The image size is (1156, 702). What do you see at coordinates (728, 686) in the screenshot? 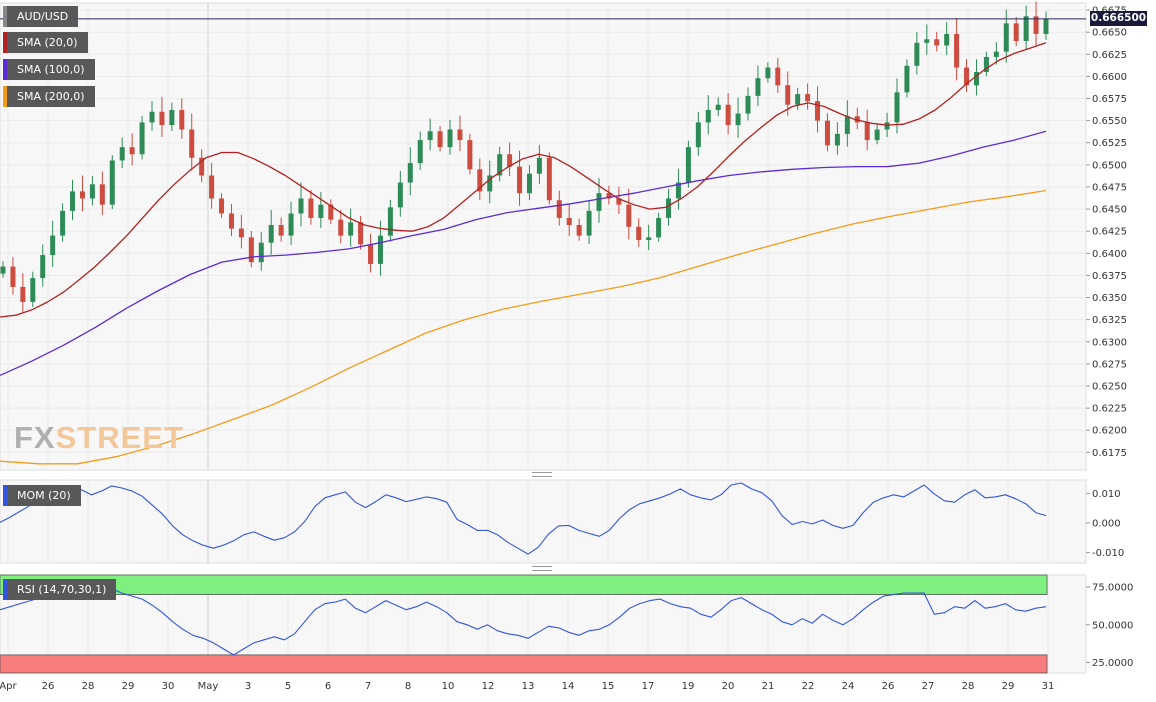
I see `x-tick-label: 20` at bounding box center [728, 686].